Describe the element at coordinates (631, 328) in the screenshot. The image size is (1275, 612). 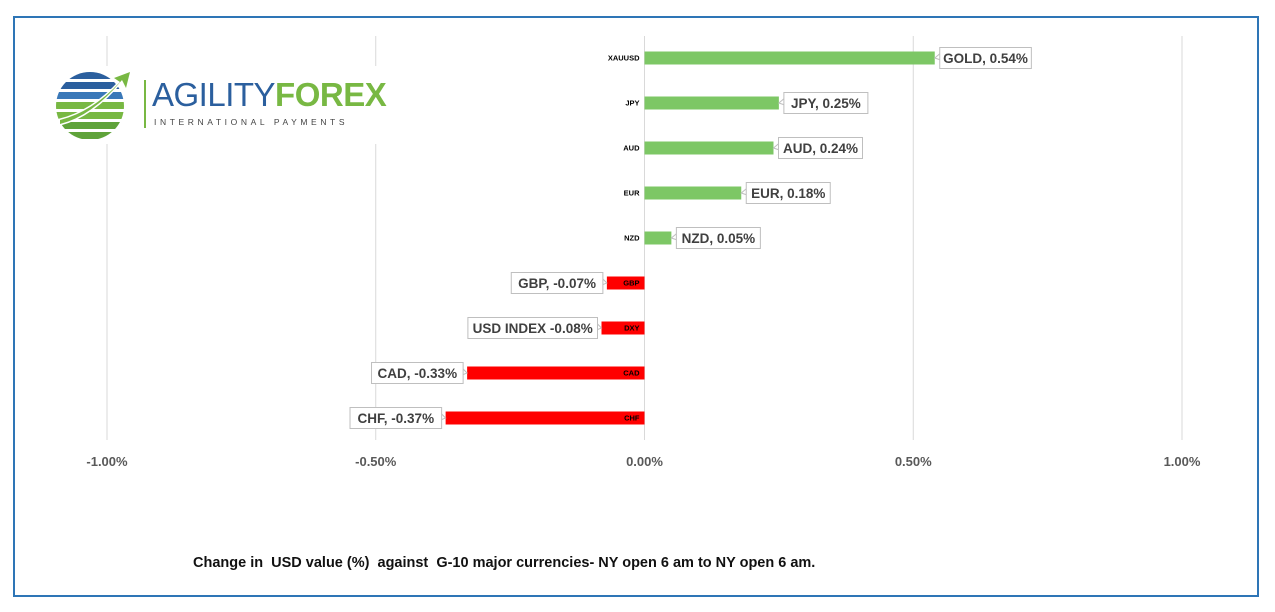
I see `category-label: DXY` at that location.